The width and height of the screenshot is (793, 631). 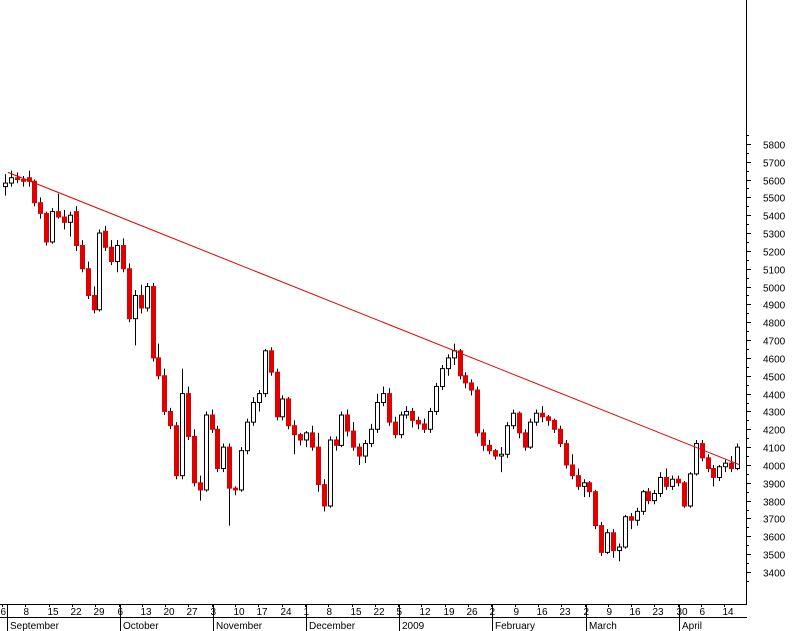 What do you see at coordinates (774, 396) in the screenshot?
I see `y-tick-label: 4400` at bounding box center [774, 396].